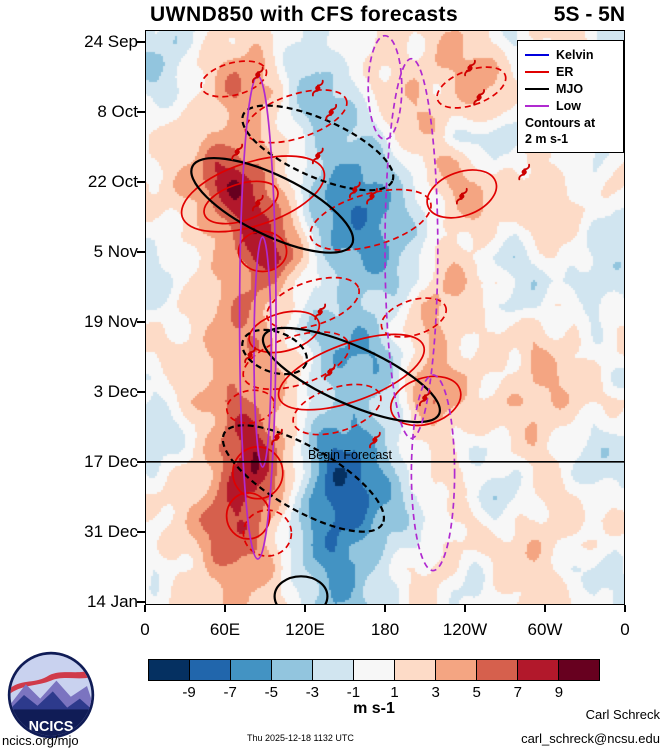  What do you see at coordinates (517, 692) in the screenshot?
I see `colorbar-tick-label: 7` at bounding box center [517, 692].